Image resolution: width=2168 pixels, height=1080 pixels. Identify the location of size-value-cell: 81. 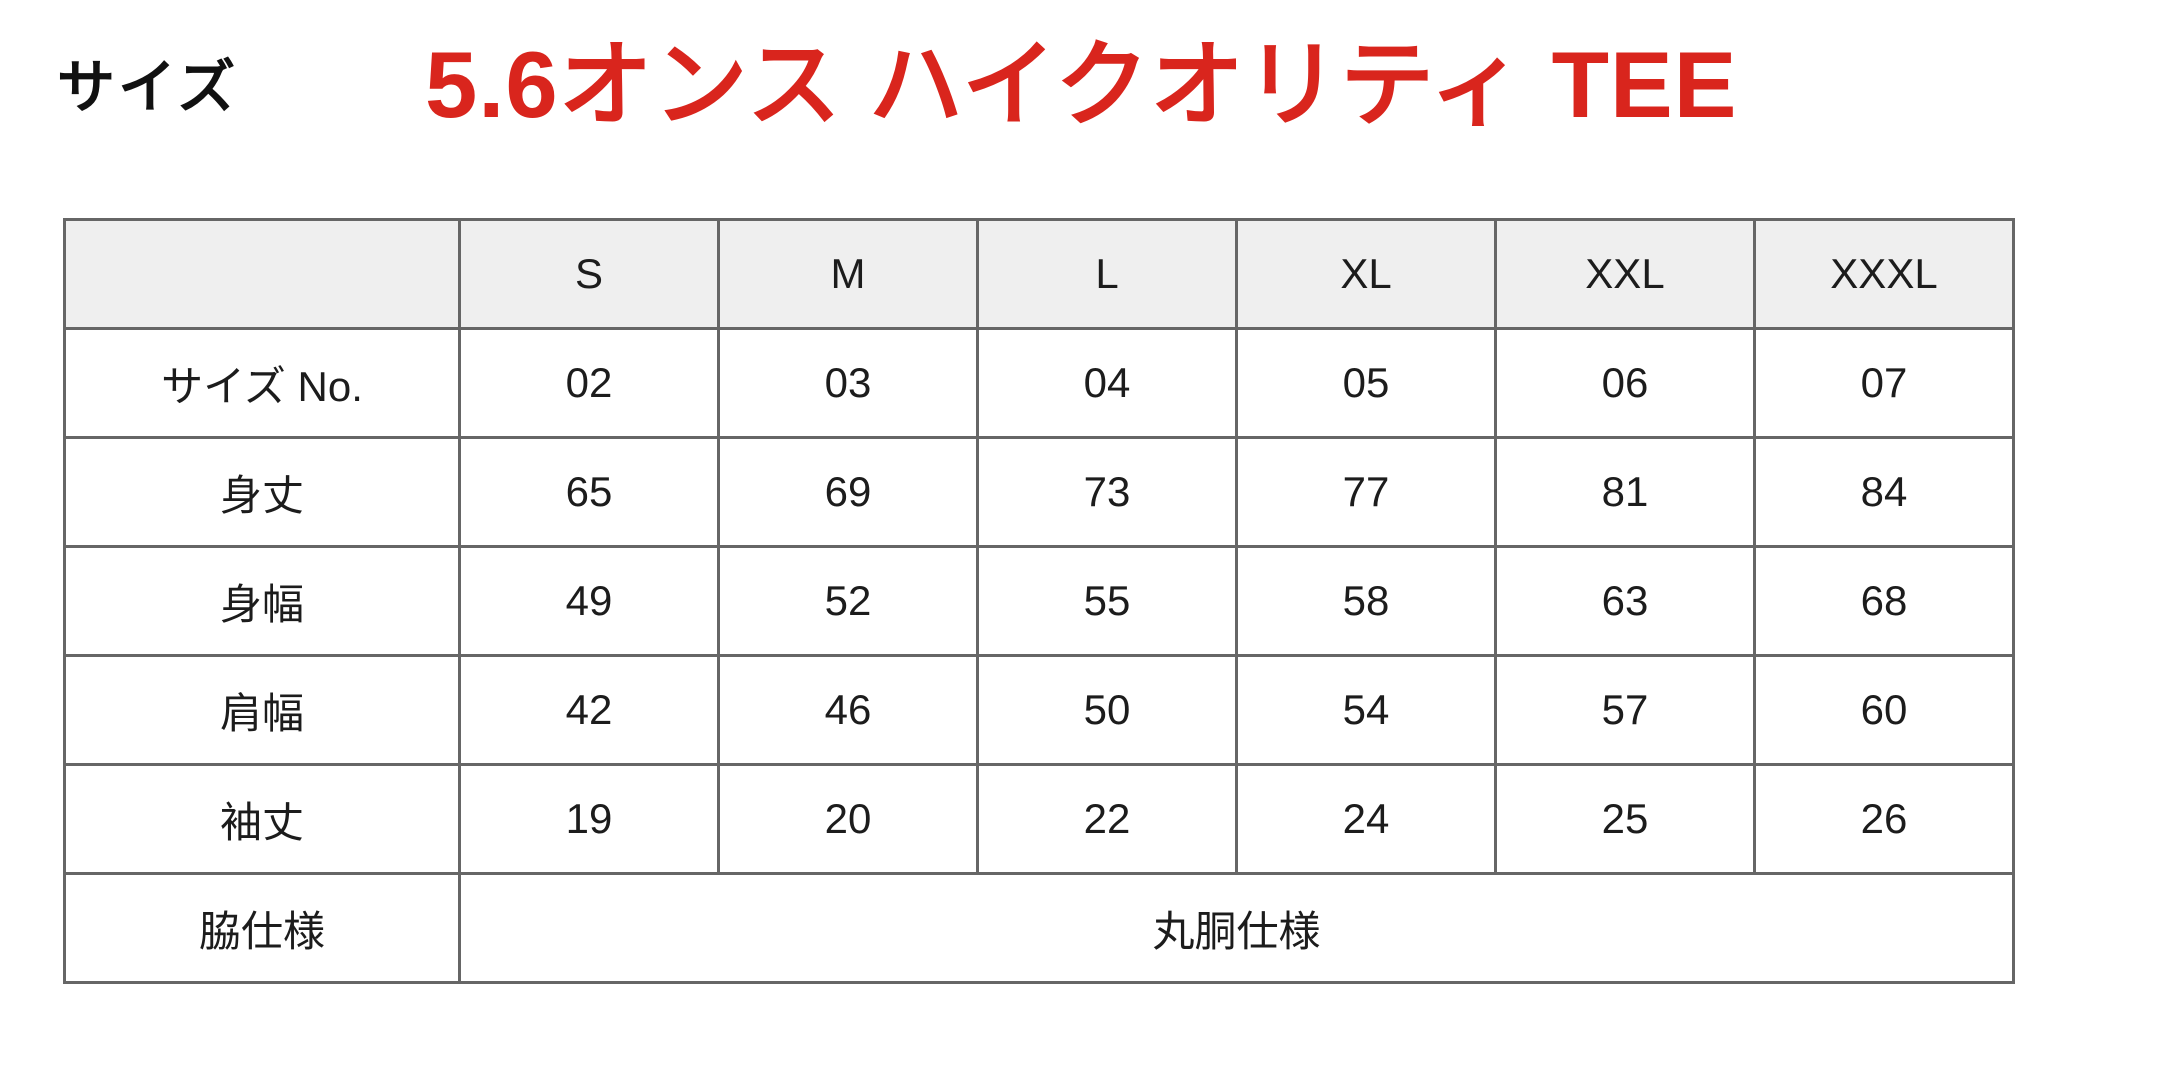
(1625, 492).